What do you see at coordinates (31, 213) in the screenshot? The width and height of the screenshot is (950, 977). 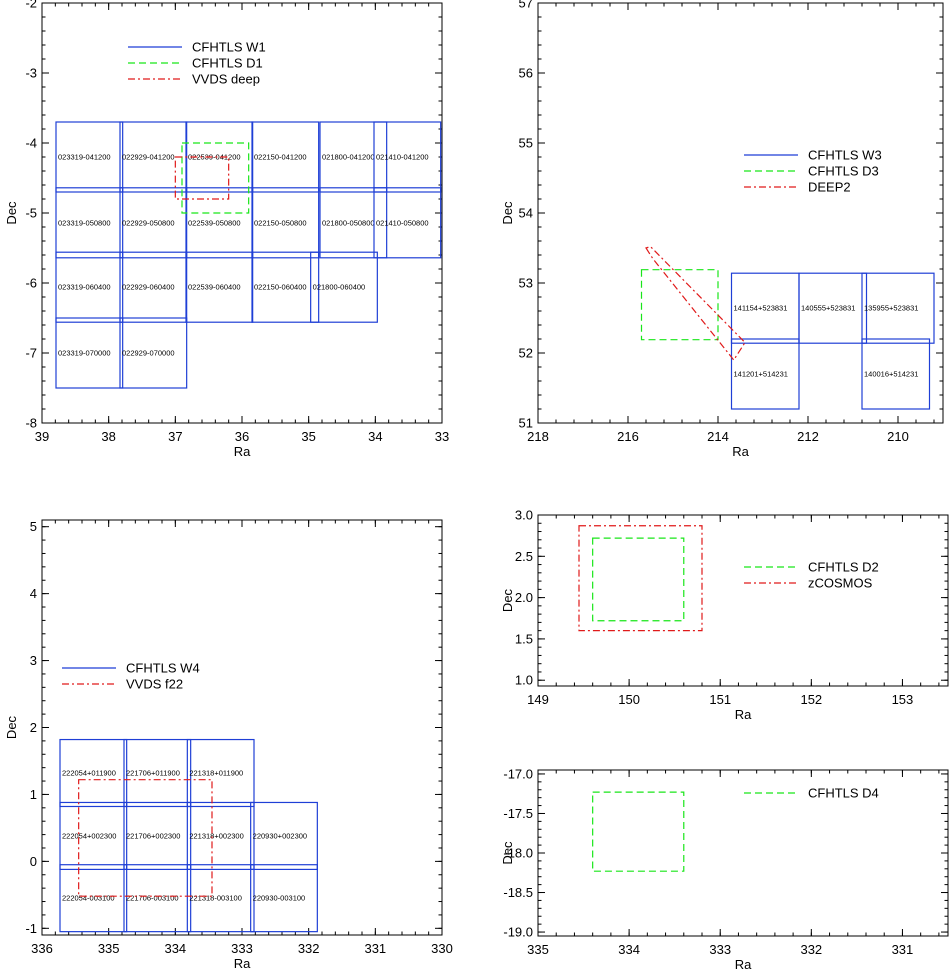 I see `y-tick-label: -5` at bounding box center [31, 213].